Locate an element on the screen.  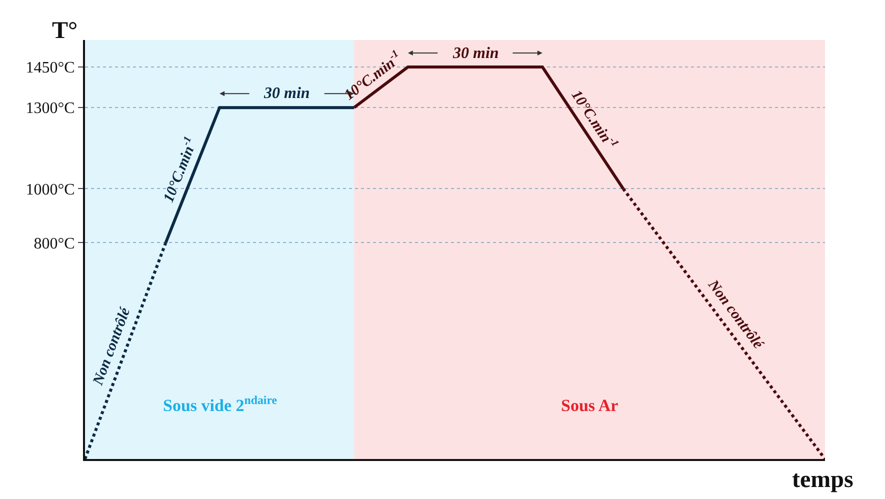
annotation: Sous Ar is located at coordinates (590, 405).